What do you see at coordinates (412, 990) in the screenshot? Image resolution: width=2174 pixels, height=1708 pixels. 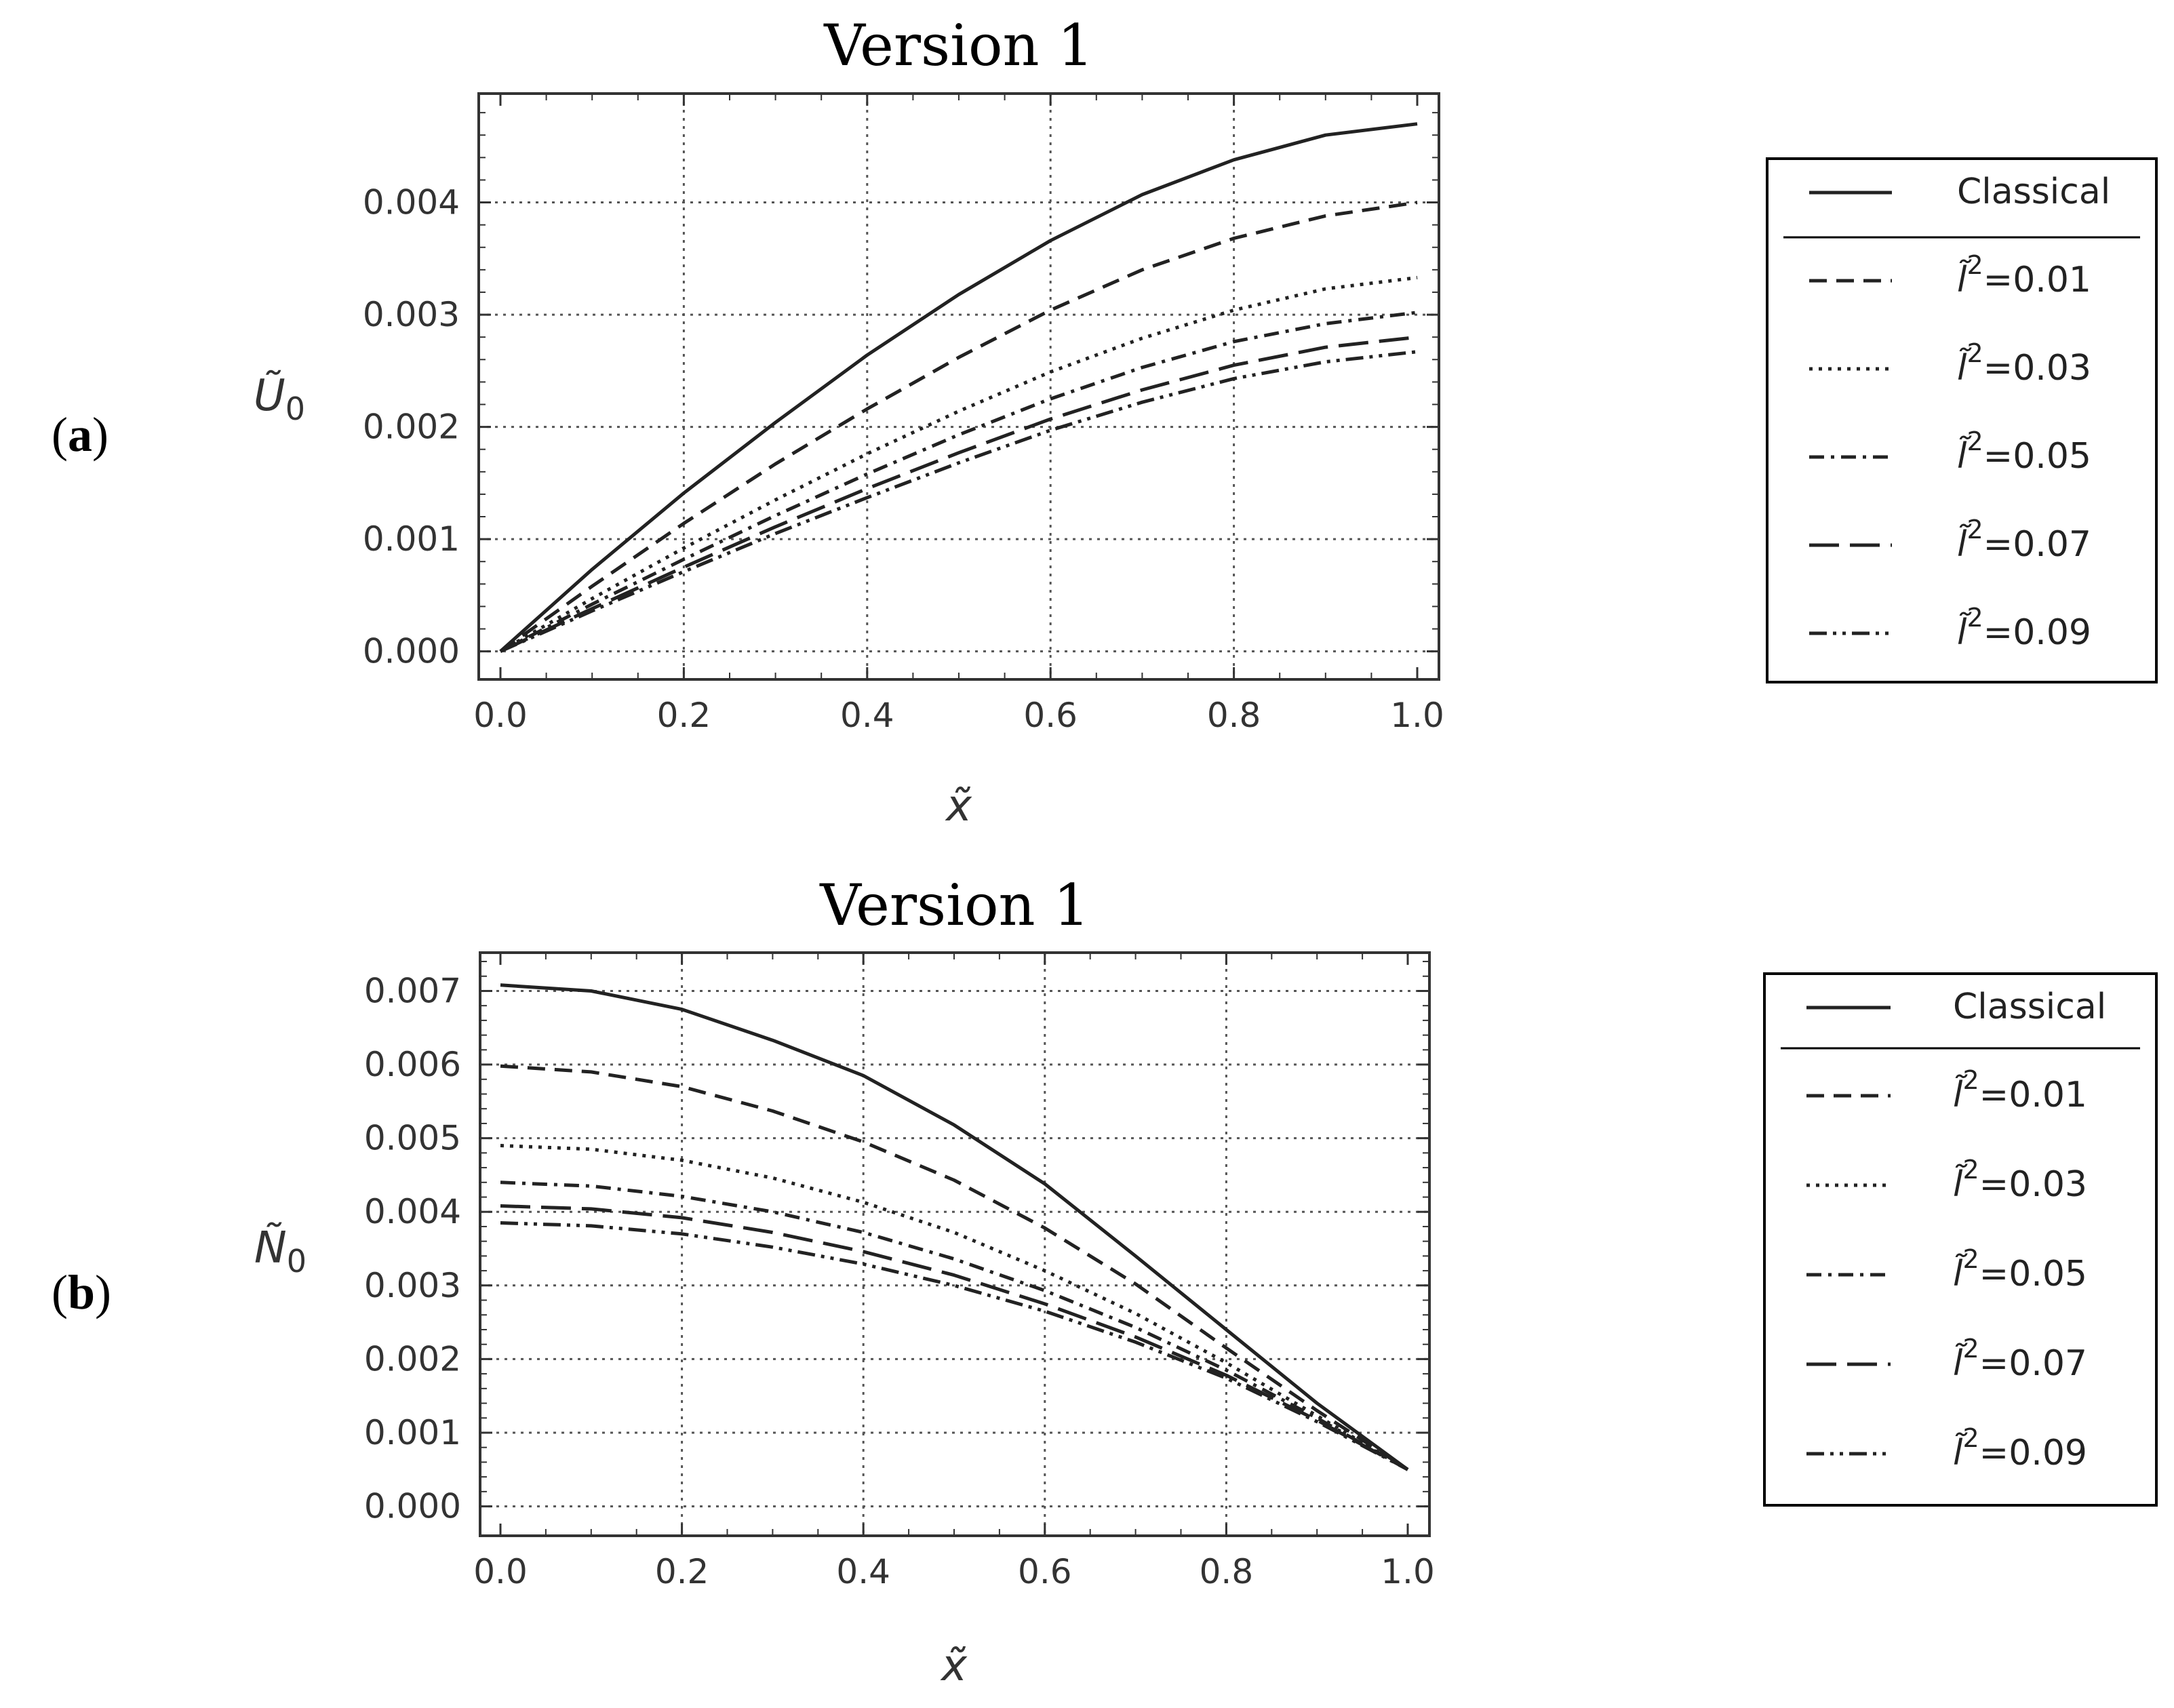 I see `y-tick-label: 0.007` at bounding box center [412, 990].